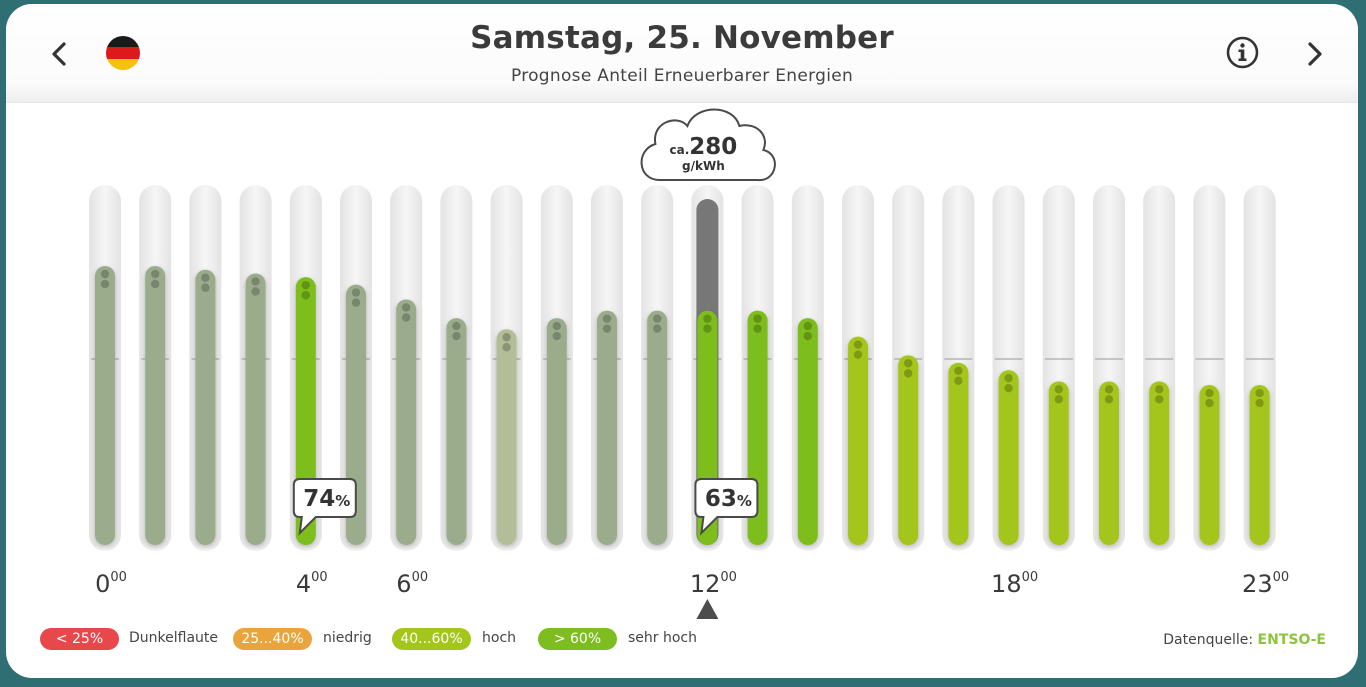 This screenshot has height=687, width=1366. Describe the element at coordinates (123, 53) in the screenshot. I see `germany-flag-icon` at that location.